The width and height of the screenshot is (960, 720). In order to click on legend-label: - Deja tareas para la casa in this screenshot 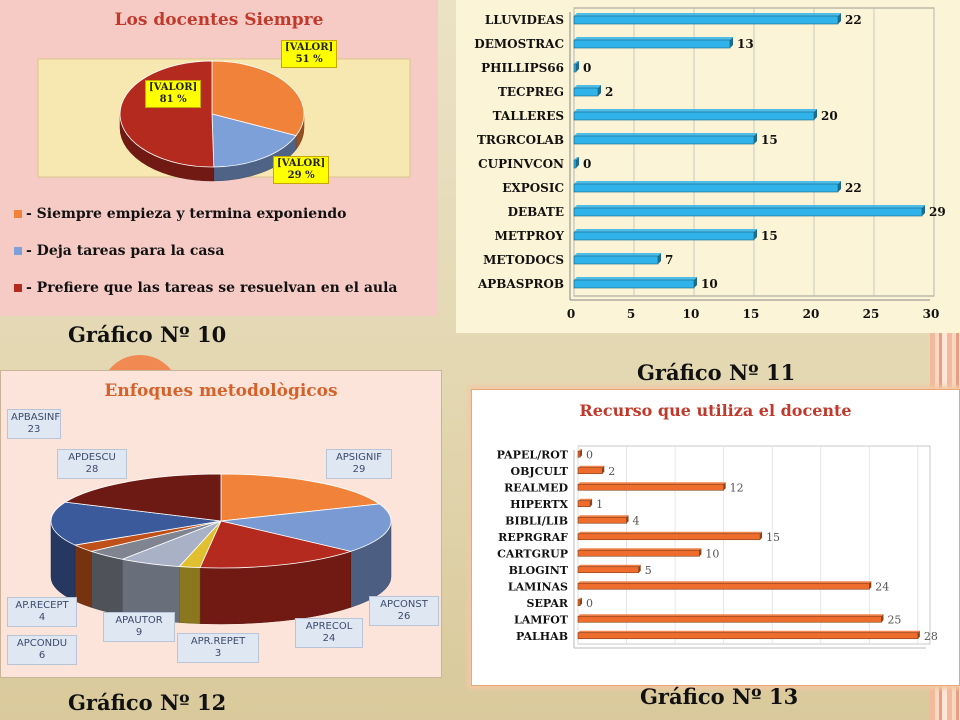, I will do `click(125, 250)`.